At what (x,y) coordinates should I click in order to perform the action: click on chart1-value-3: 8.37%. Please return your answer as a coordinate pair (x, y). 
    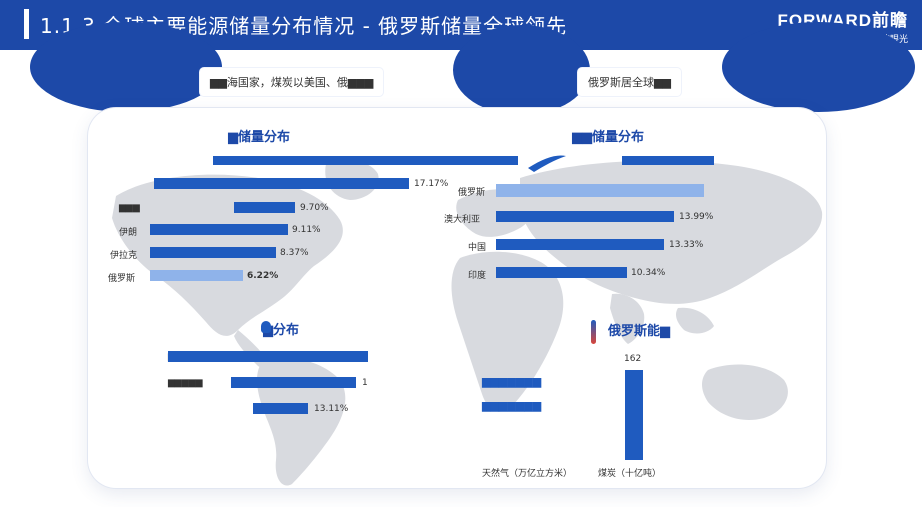
    Looking at the image, I should click on (294, 253).